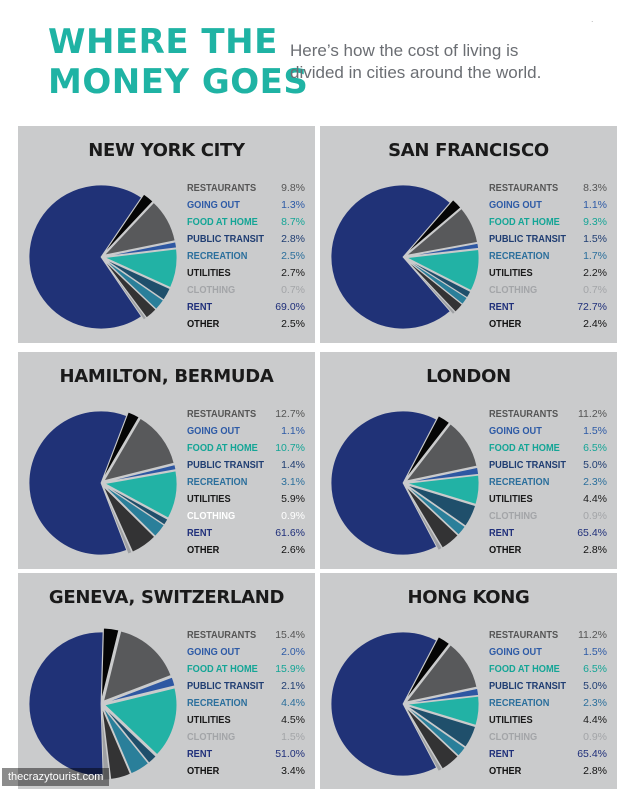 Image resolution: width=634 pixels, height=789 pixels. Describe the element at coordinates (293, 290) in the screenshot. I see `data-label: 0.7%` at that location.